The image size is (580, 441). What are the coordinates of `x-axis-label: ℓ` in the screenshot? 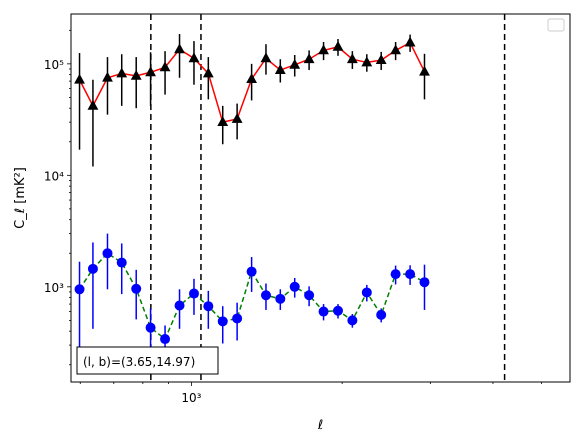 It's located at (320, 425).